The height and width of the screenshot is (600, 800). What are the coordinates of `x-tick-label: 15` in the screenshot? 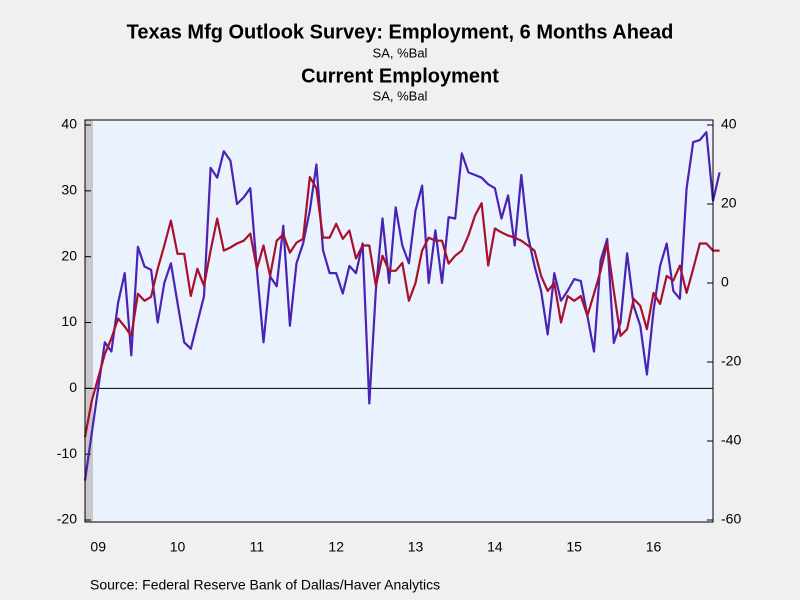 It's located at (574, 547).